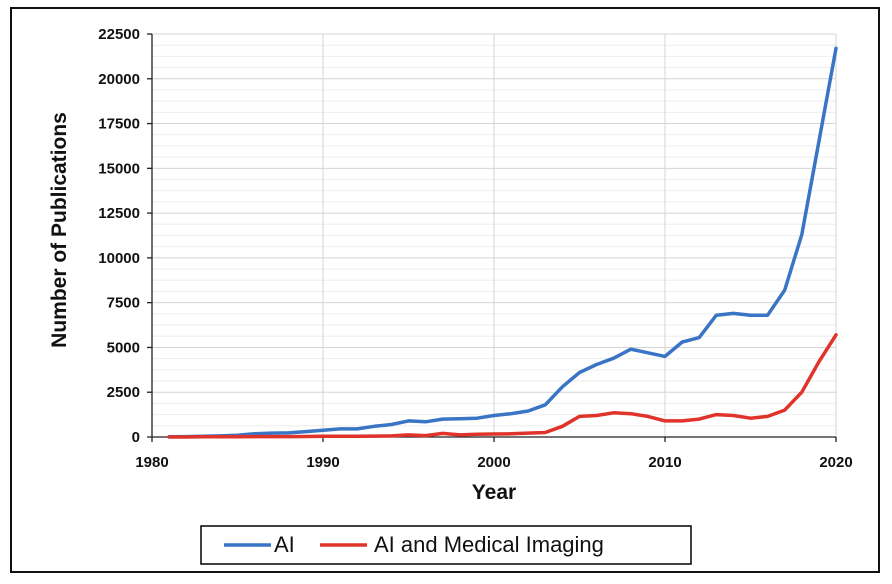  I want to click on x-tick-label: 2000, so click(493, 462).